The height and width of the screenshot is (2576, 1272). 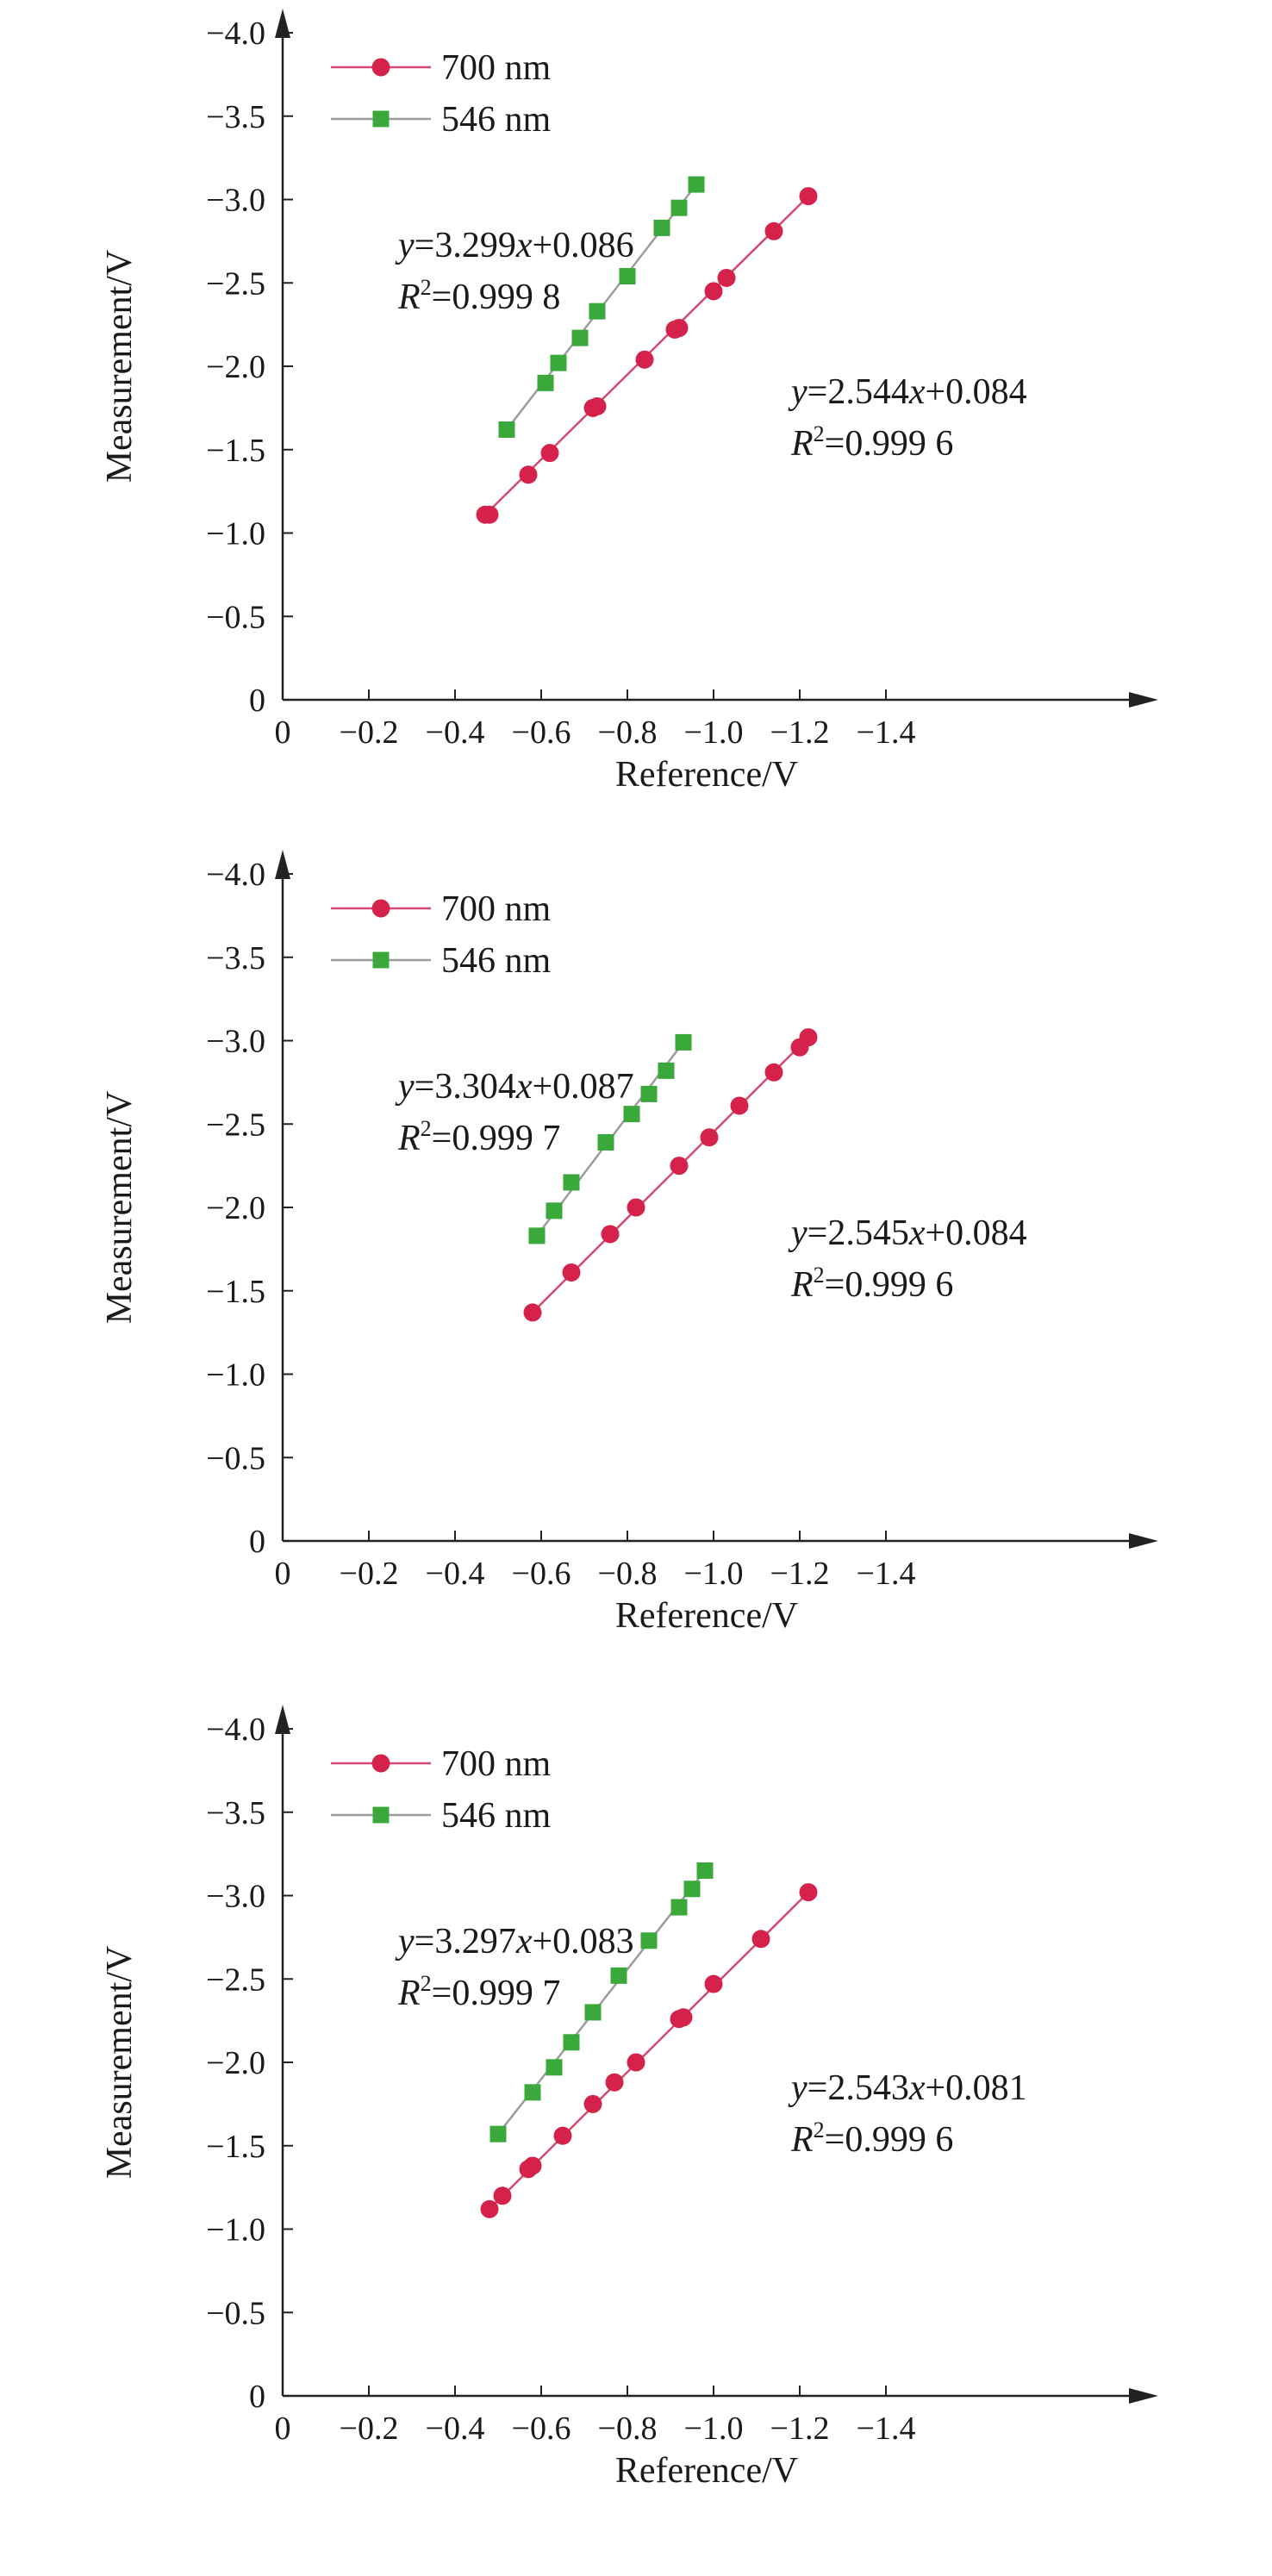 I want to click on r-superscript: 2, so click(x=427, y=1128).